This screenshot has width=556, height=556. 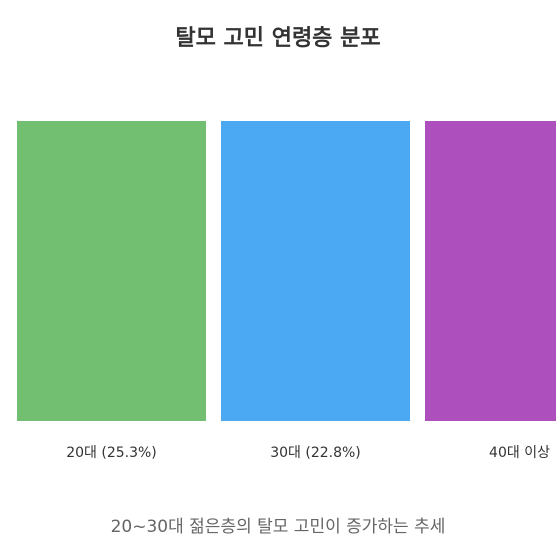 I want to click on x-tick-label-3: 40대 이상, so click(x=519, y=453).